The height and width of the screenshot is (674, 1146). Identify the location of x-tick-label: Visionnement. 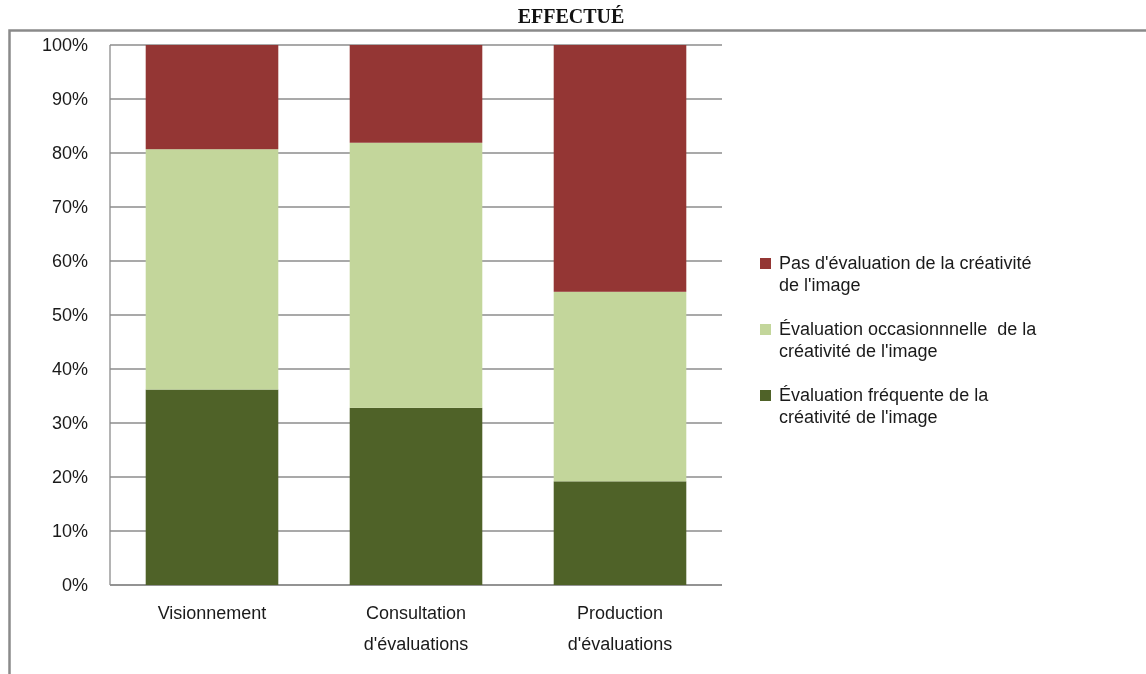
(212, 613).